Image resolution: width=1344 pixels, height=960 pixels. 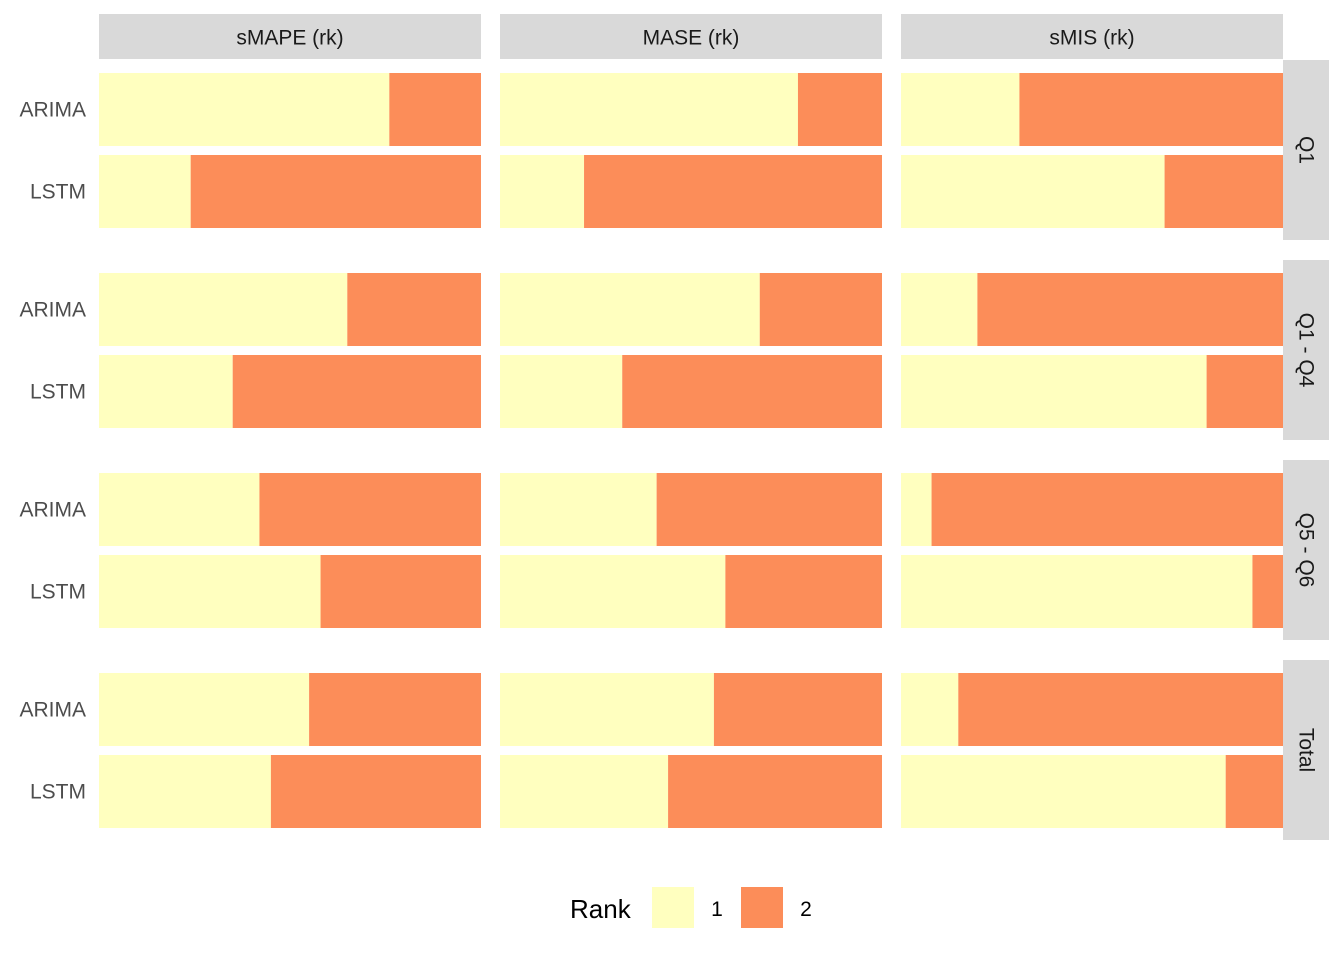 What do you see at coordinates (839, 109) in the screenshot?
I see `bar-rank2-q1-mase-rk-arima` at bounding box center [839, 109].